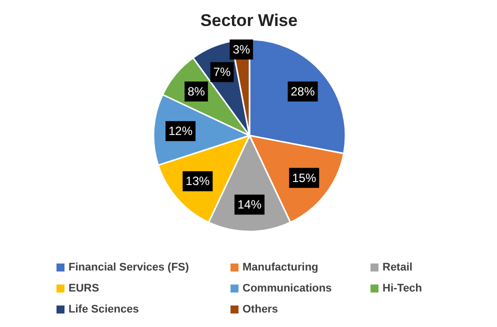 The width and height of the screenshot is (497, 327). I want to click on legend-label: Hi-Tech, so click(402, 288).